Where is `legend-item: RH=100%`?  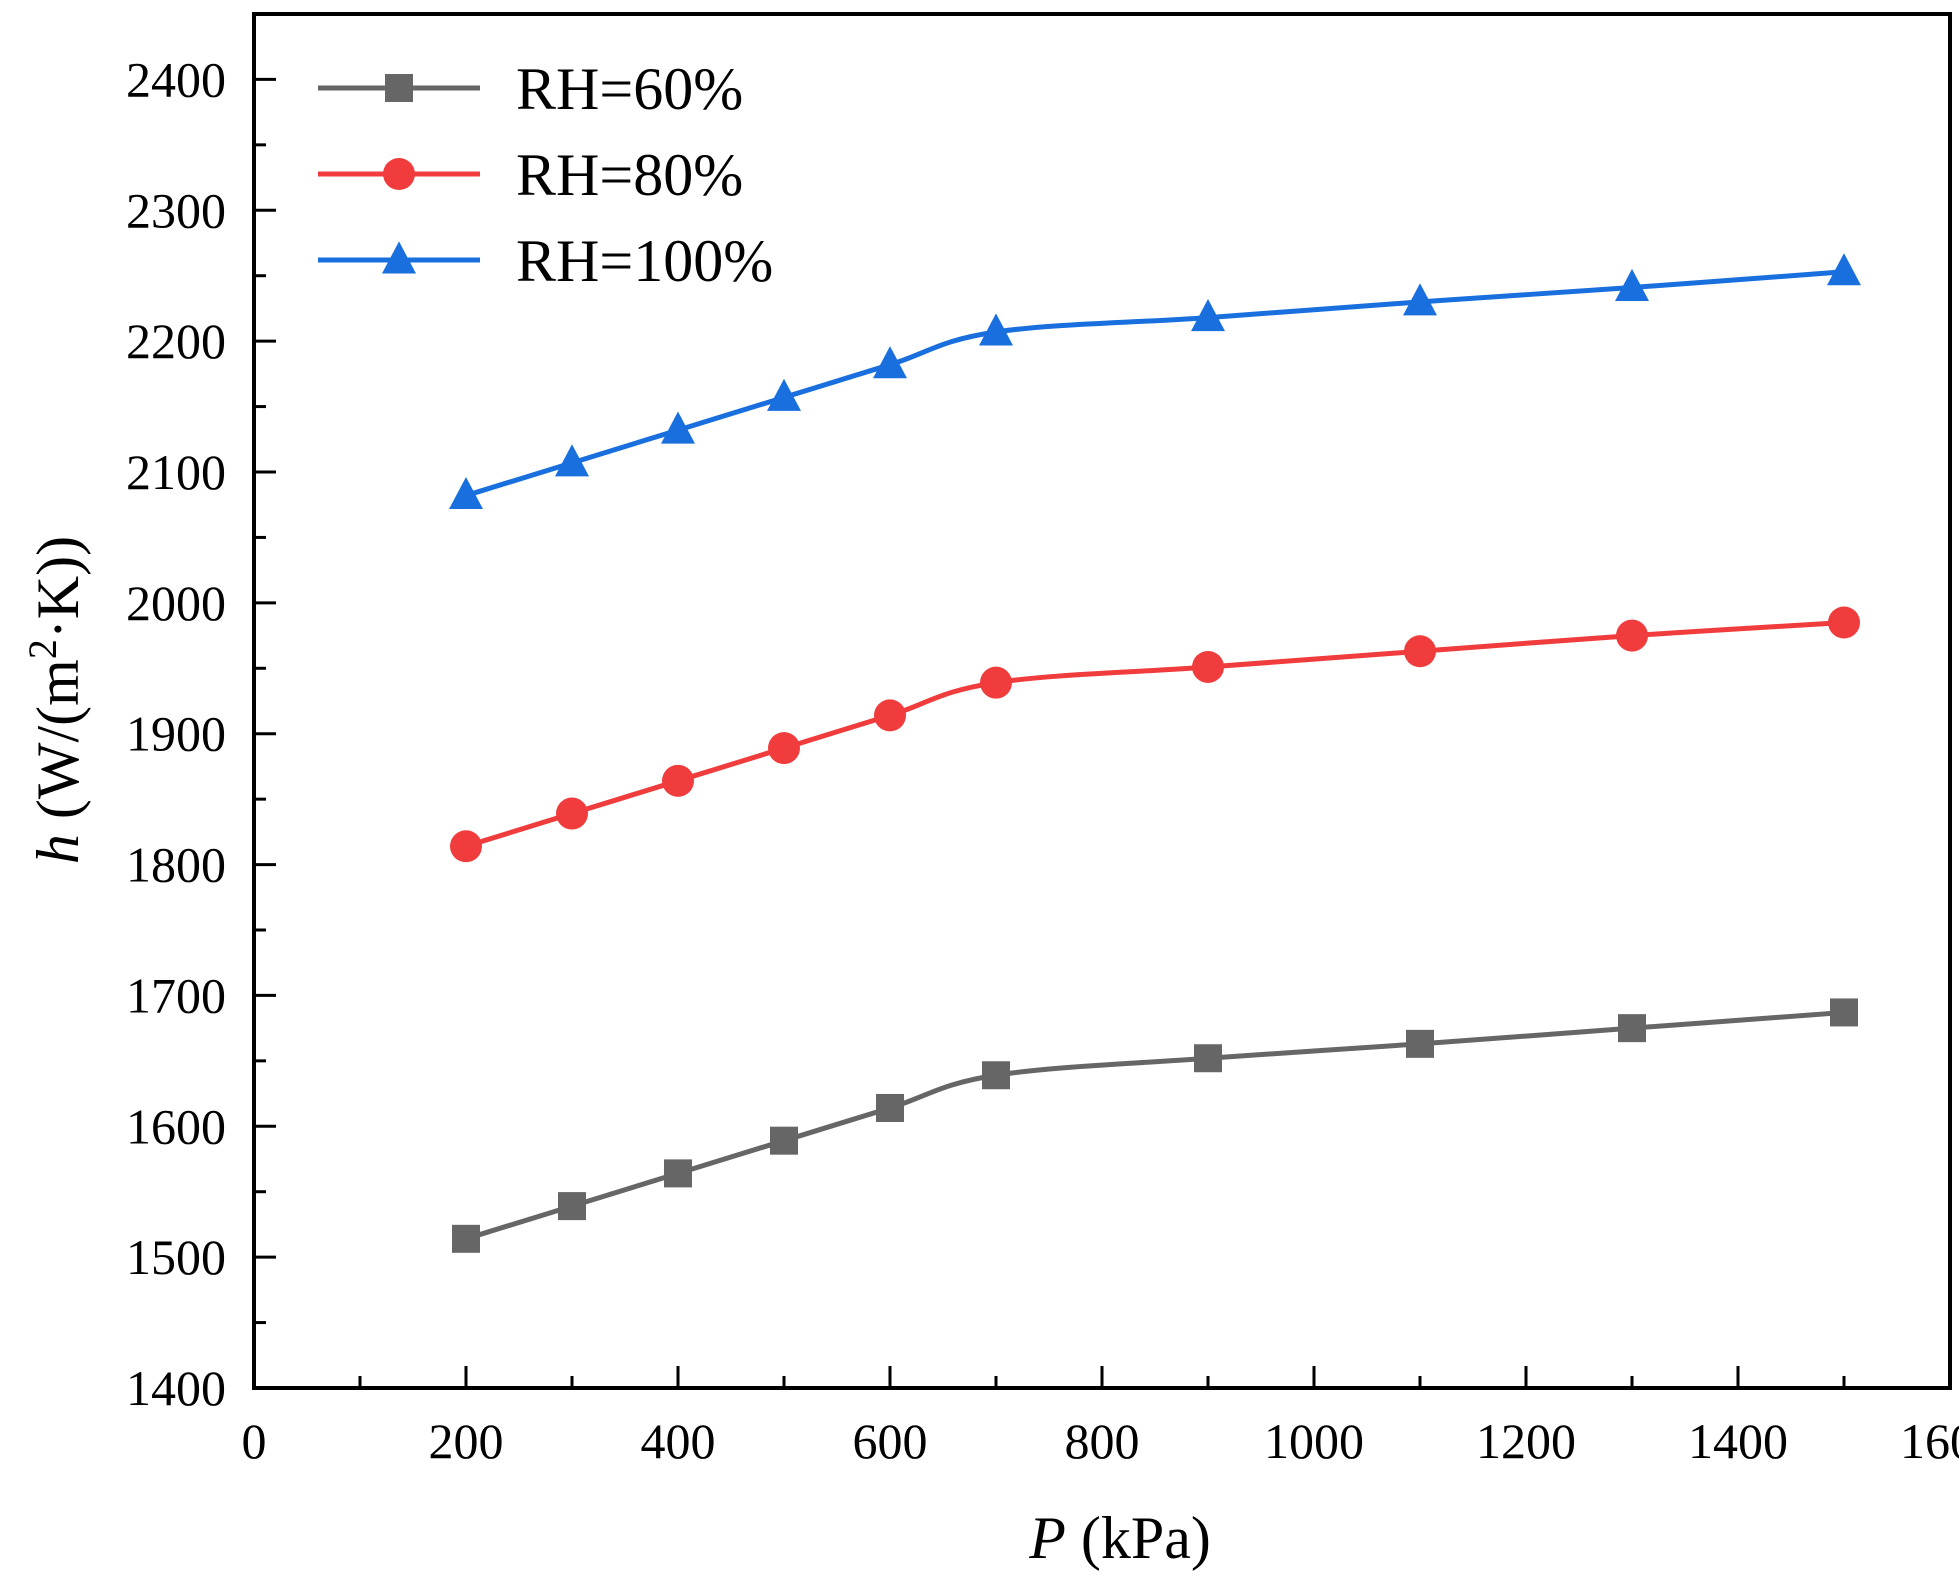 legend-item: RH=100% is located at coordinates (545, 261).